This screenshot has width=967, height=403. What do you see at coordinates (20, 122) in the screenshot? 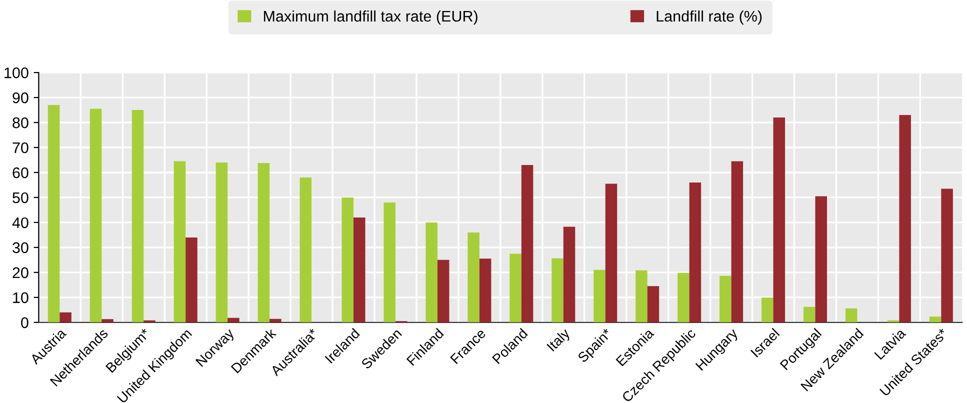
I see `y-tick-label: 80` at bounding box center [20, 122].